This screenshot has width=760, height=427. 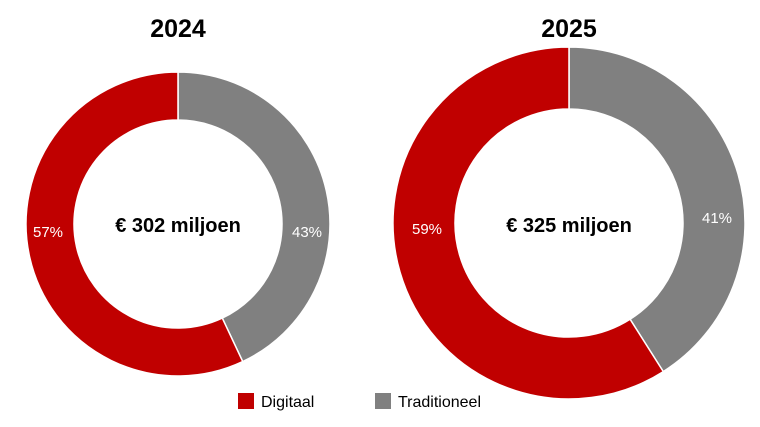 I want to click on legend: Digitaal Traditioneel, so click(x=359, y=402).